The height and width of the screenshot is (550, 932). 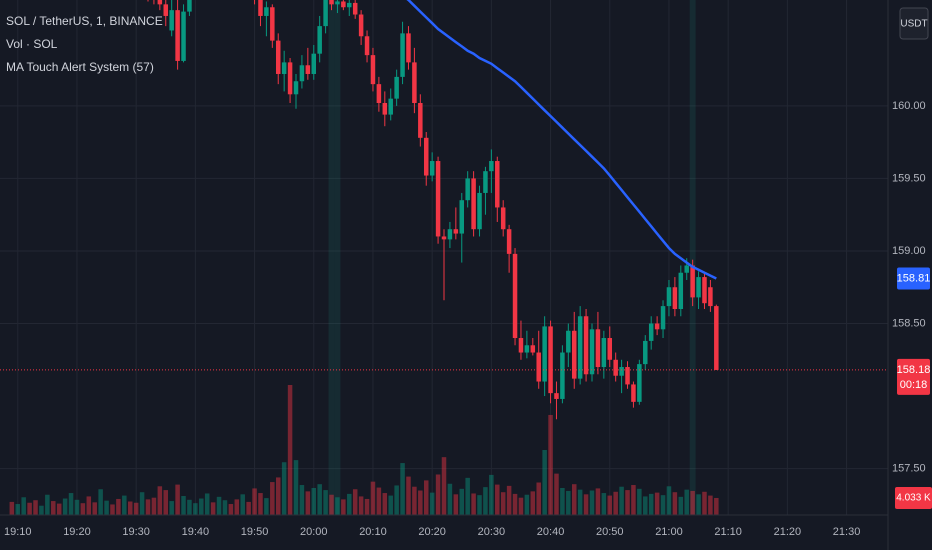 I want to click on x-tick-label: 20:20, so click(x=432, y=532).